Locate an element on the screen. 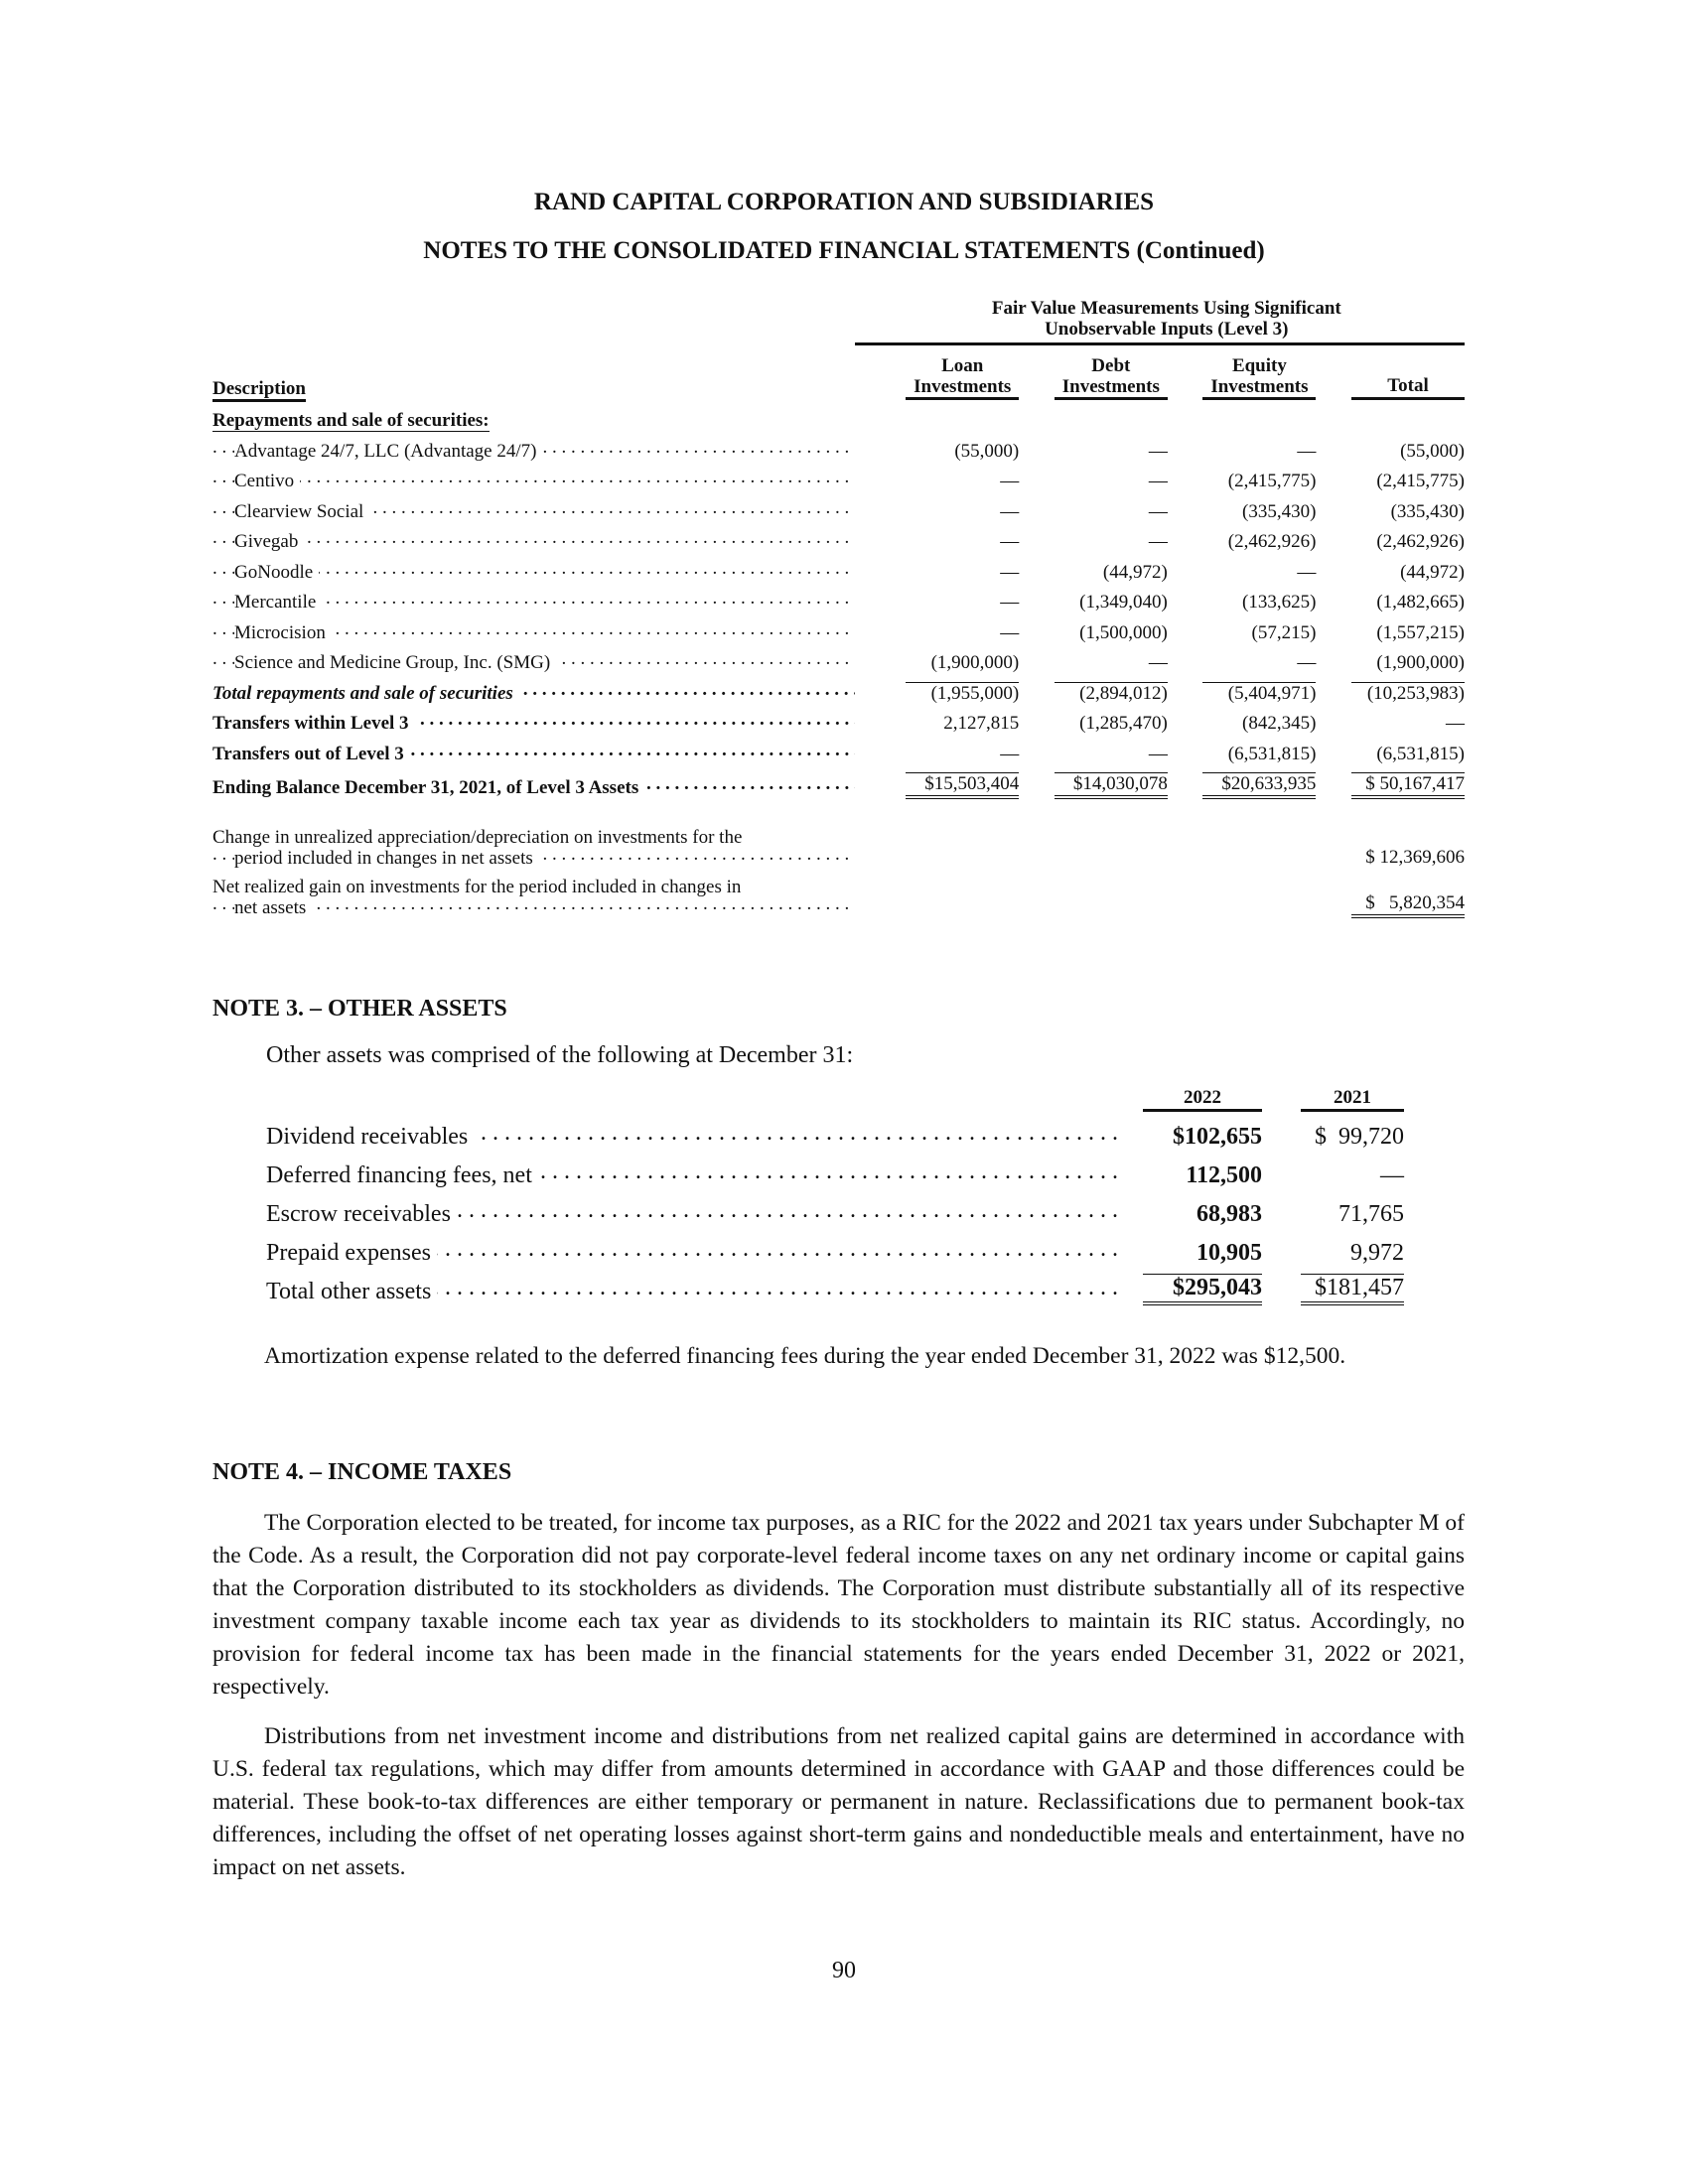 This screenshot has height=2184, width=1688. note3-heading: NOTE 3. – OTHER ASSETS is located at coordinates (359, 1009).